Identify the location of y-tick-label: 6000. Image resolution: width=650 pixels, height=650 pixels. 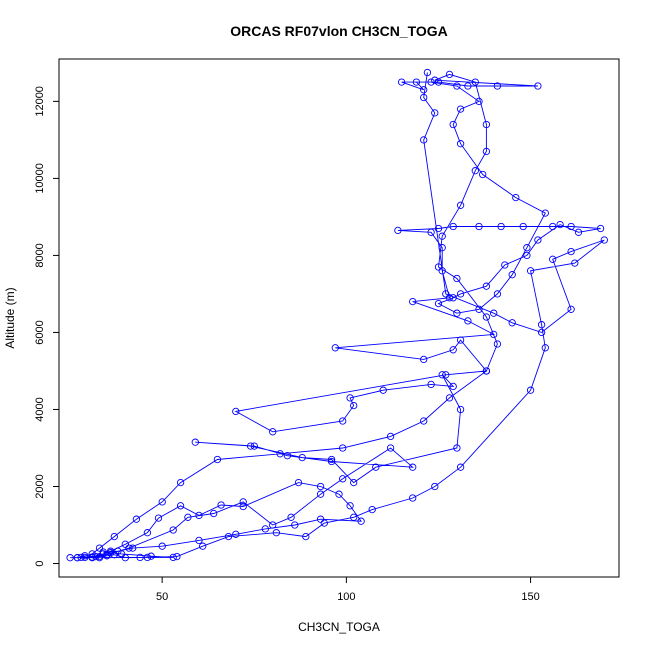
(40, 332).